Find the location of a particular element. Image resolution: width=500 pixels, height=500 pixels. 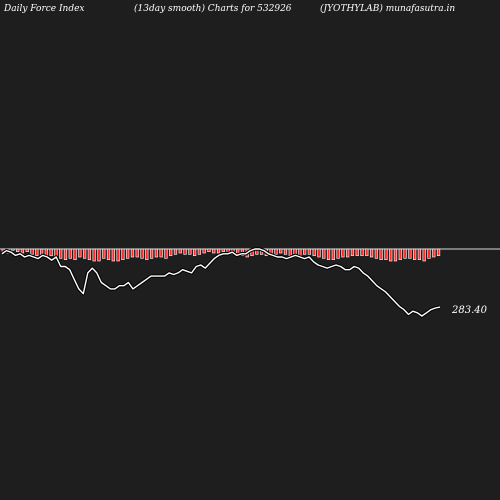

header-middle-title: (13day smooth) Charts for 532926 is located at coordinates (213, 9).